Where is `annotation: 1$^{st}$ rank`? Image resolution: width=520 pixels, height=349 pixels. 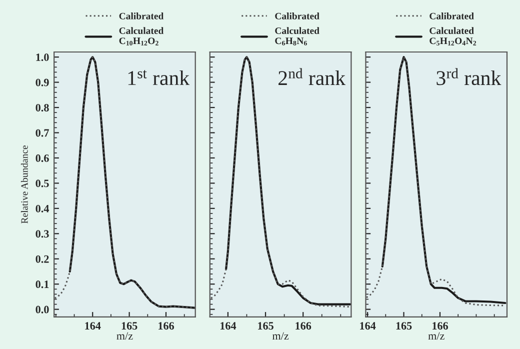 annotation: 1$^{st}$ rank is located at coordinates (159, 78).